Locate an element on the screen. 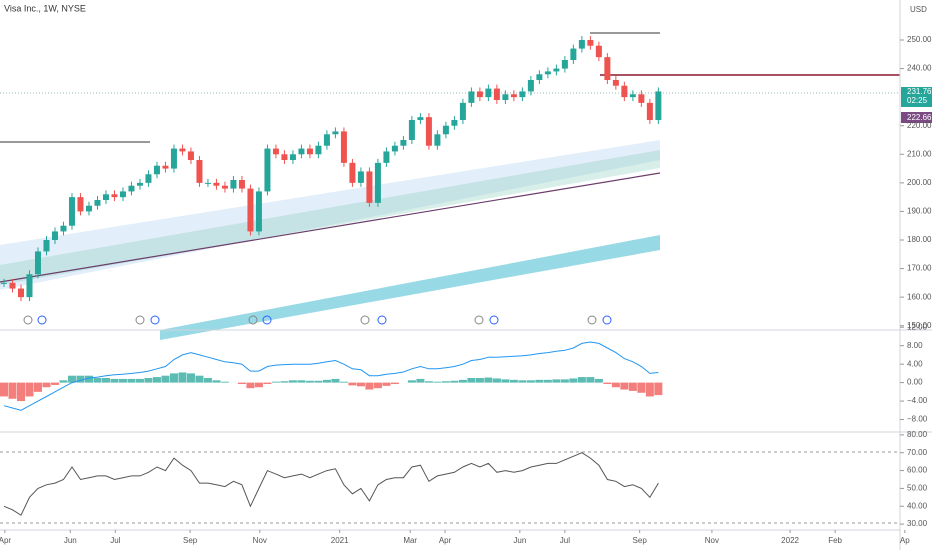 Image resolution: width=932 pixels, height=550 pixels. y-tick-label: 150.00 is located at coordinates (919, 325).